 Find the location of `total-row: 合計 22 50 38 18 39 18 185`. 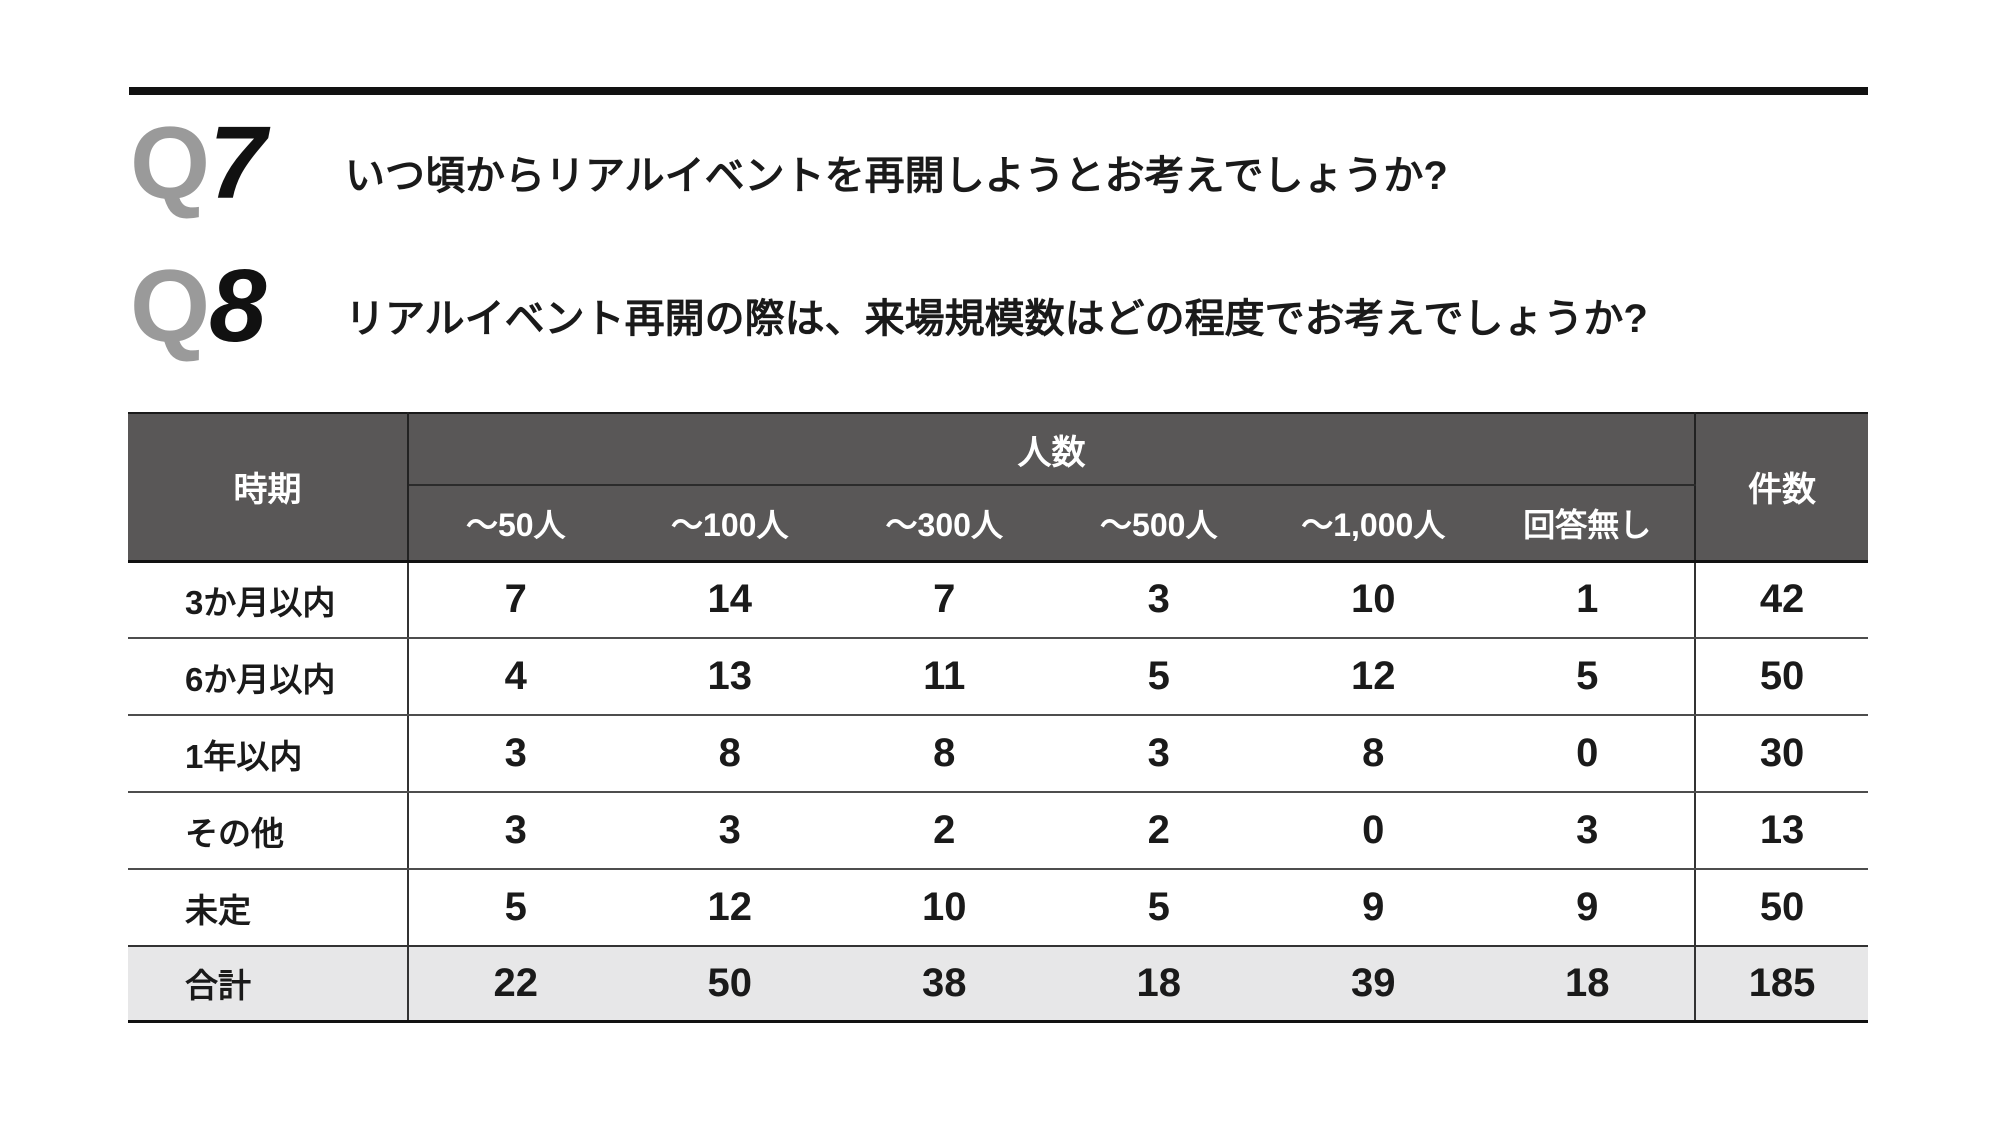

total-row: 合計 22 50 38 18 39 18 185 is located at coordinates (998, 983).